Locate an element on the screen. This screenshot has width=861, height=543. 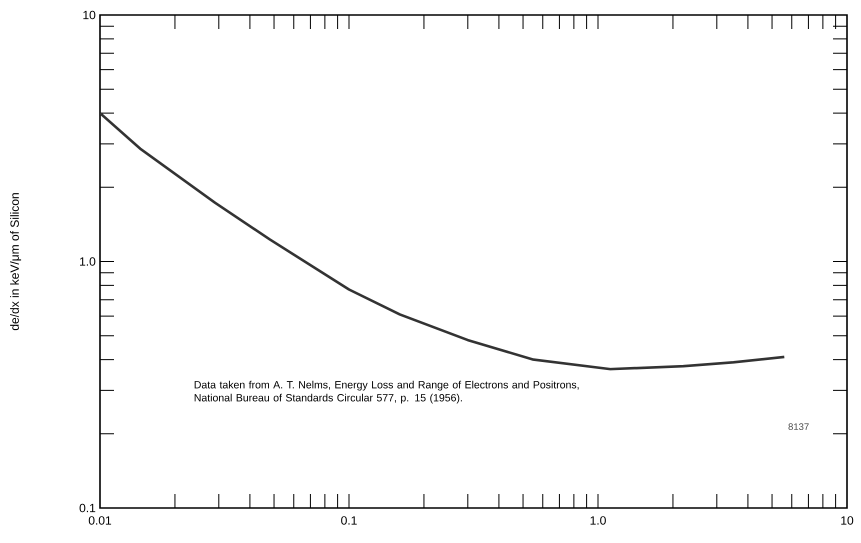
y-axis-title: de/dx in keV/μm of Silicon is located at coordinates (16, 261).